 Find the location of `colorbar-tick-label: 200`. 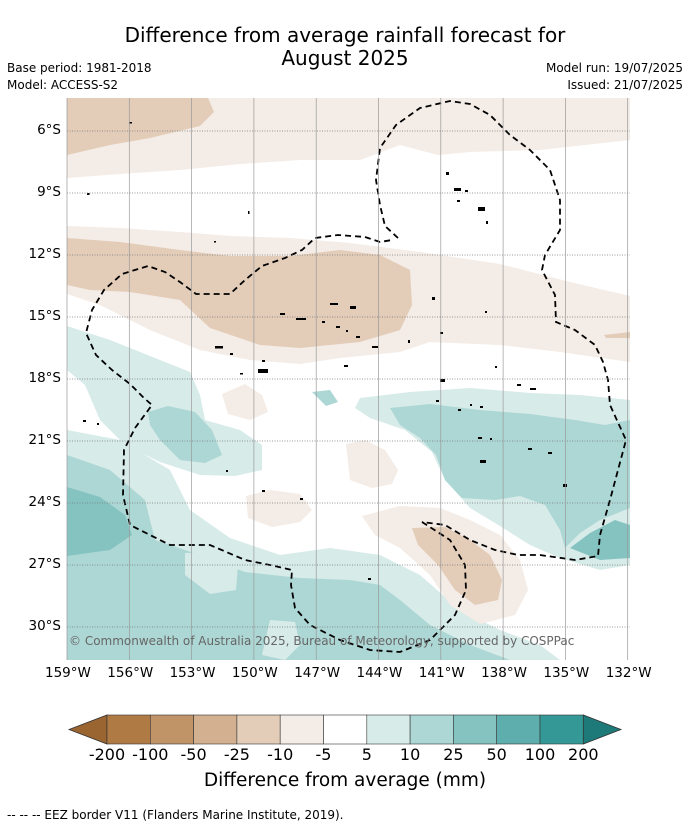

colorbar-tick-label: 200 is located at coordinates (583, 754).